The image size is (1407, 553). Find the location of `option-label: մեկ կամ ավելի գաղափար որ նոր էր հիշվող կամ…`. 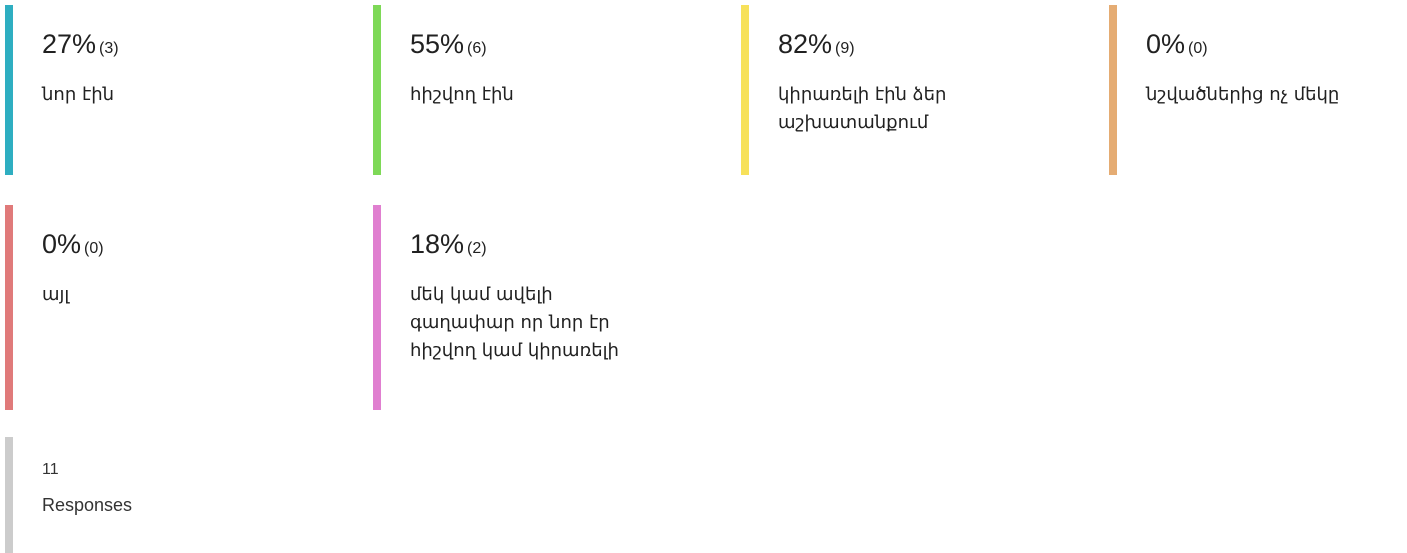

option-label: մեկ կամ ավելի գաղափար որ նոր էր հիշվող կամ… is located at coordinates (514, 323).